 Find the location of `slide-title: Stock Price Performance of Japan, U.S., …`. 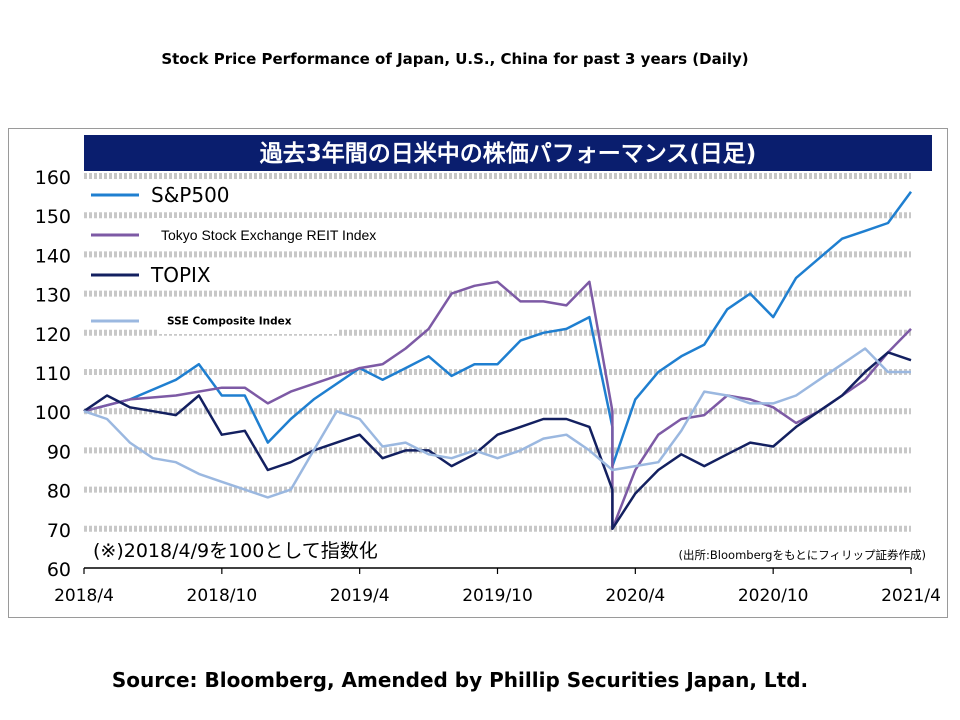

slide-title: Stock Price Performance of Japan, U.S., … is located at coordinates (455, 59).